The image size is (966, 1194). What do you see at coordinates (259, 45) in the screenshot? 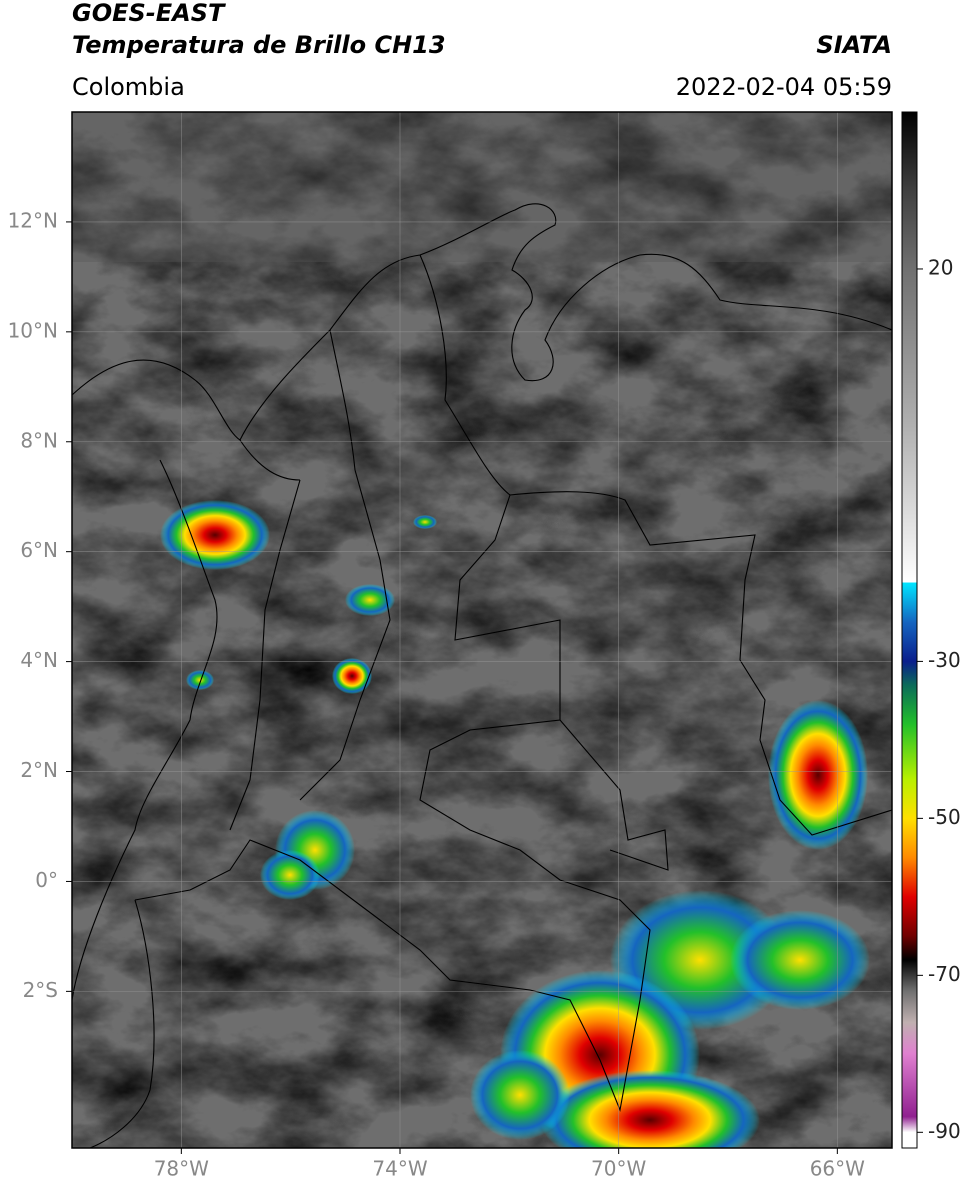
I see `subtitle: Temperatura de Brillo CH13` at bounding box center [259, 45].